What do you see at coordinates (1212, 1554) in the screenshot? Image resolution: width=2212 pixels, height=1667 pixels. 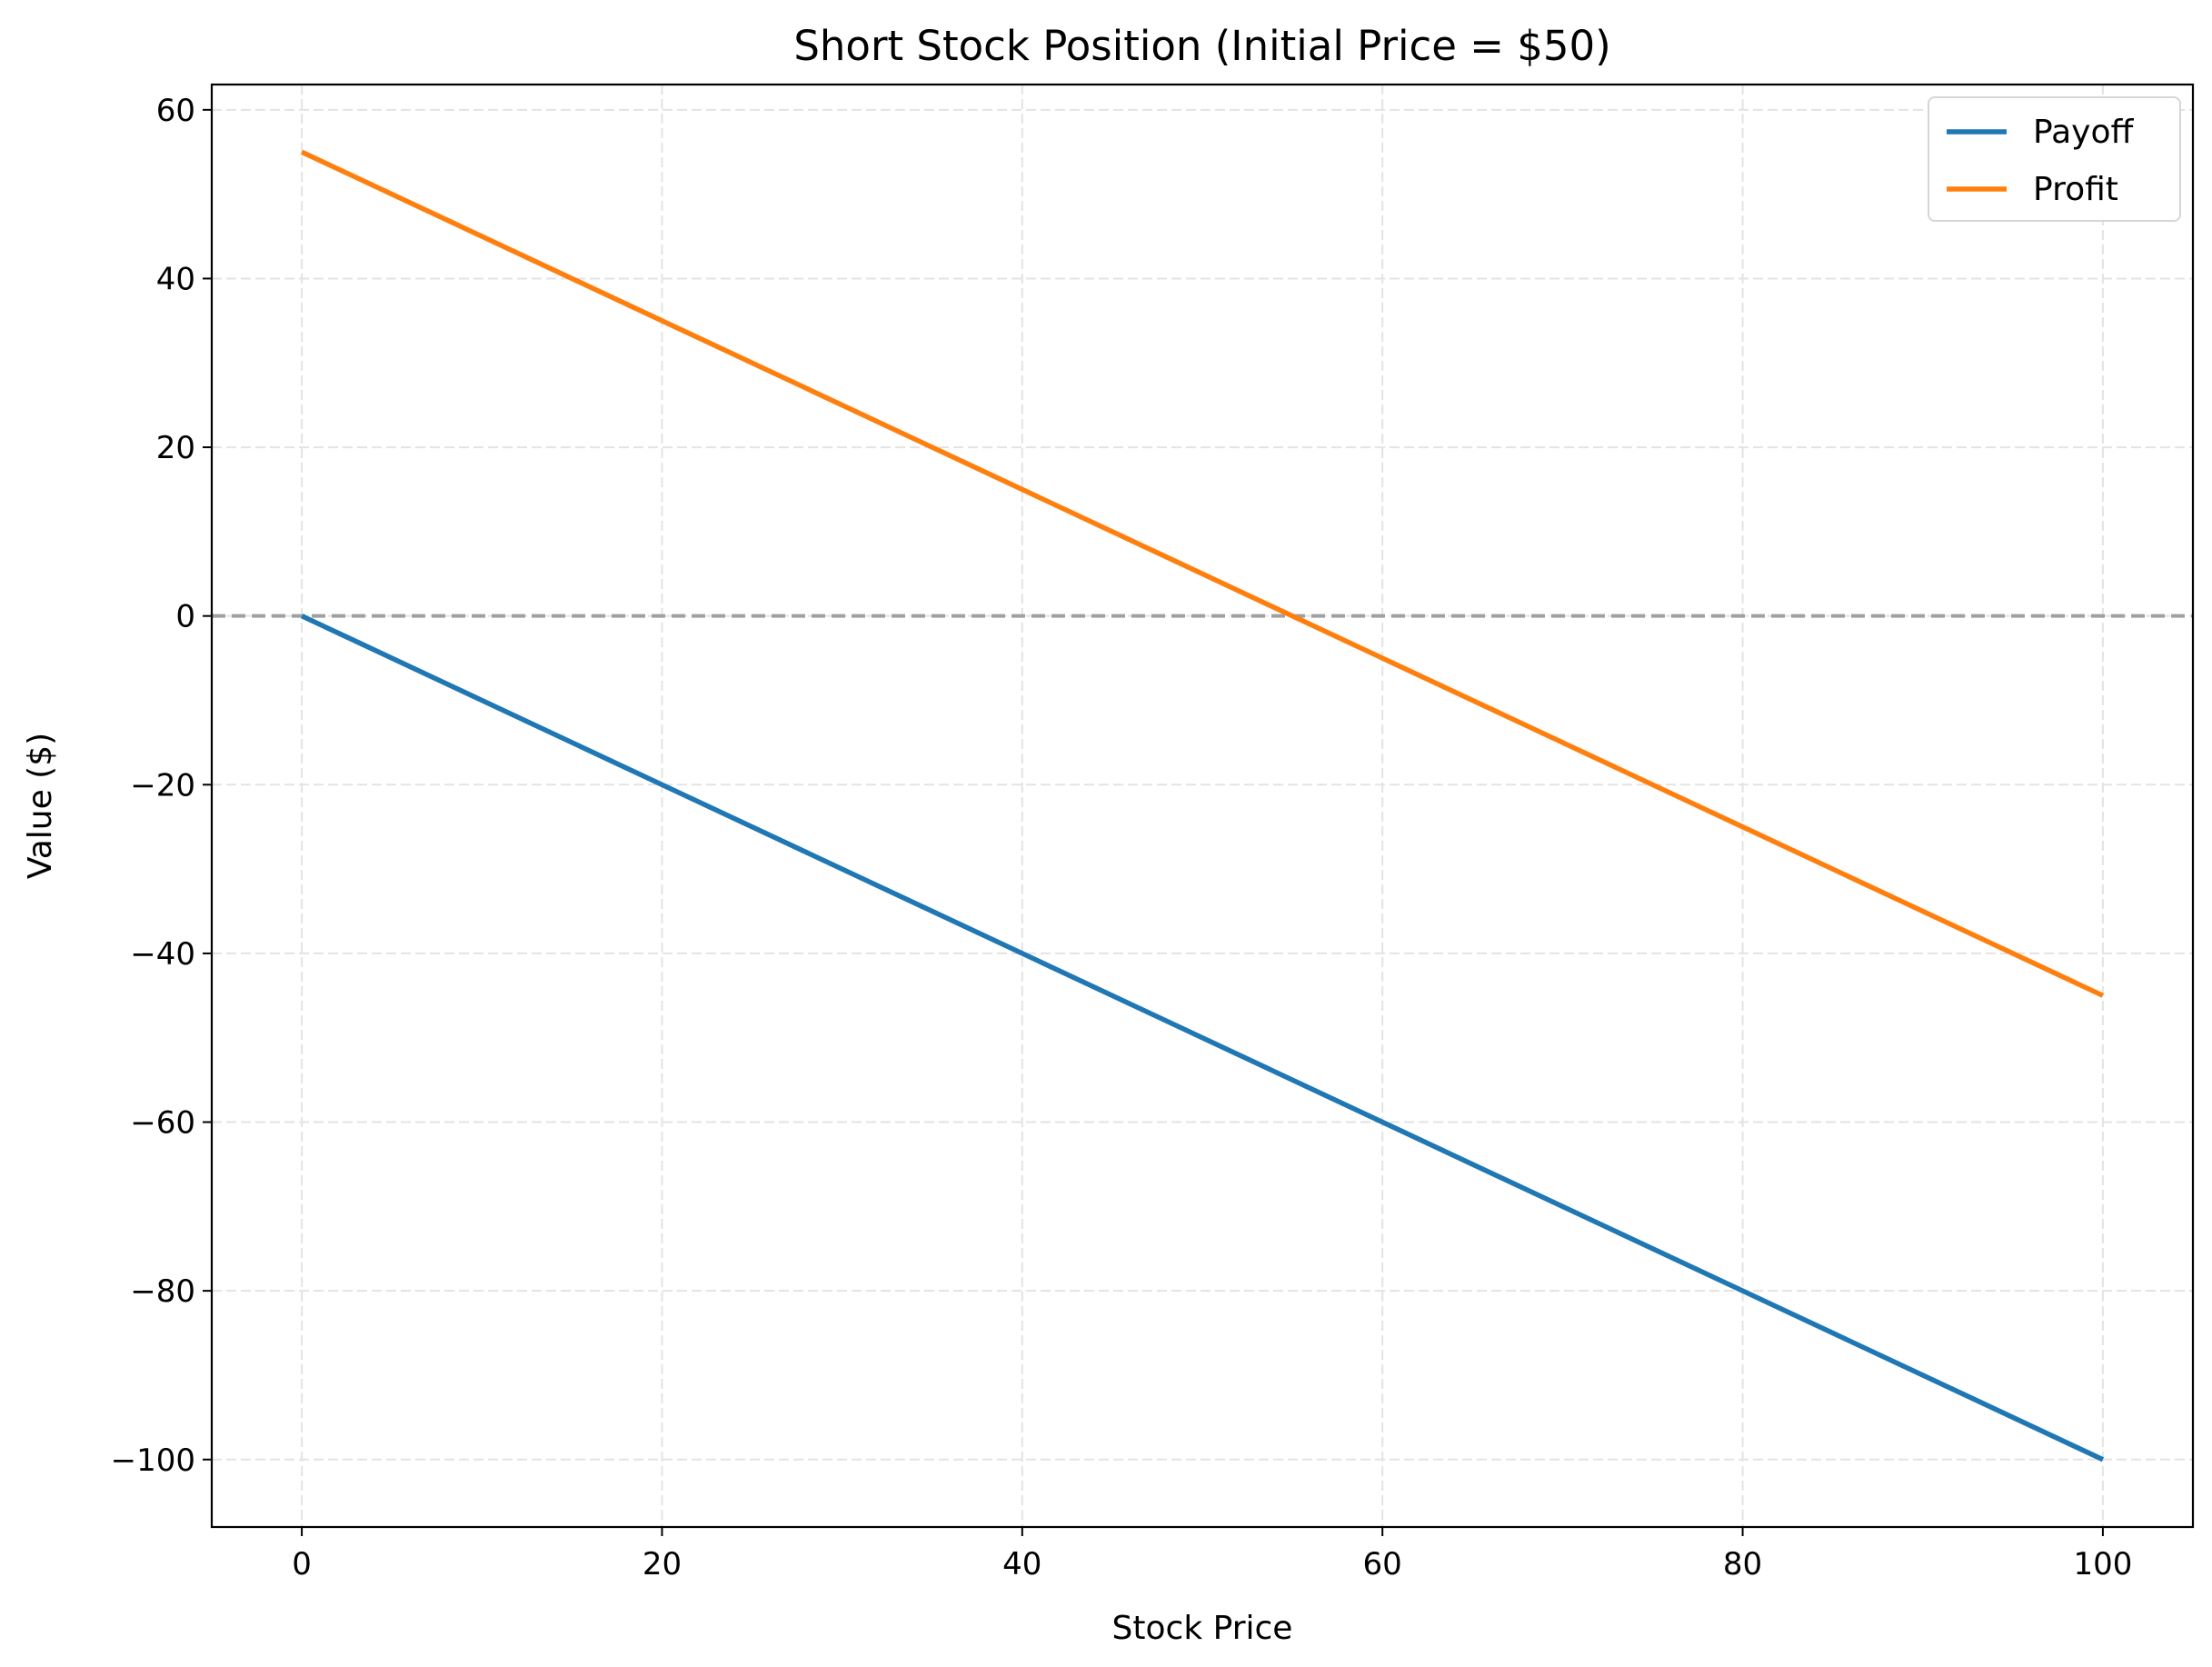 I see `x-axis: 0 20 40 60 80 100` at bounding box center [1212, 1554].